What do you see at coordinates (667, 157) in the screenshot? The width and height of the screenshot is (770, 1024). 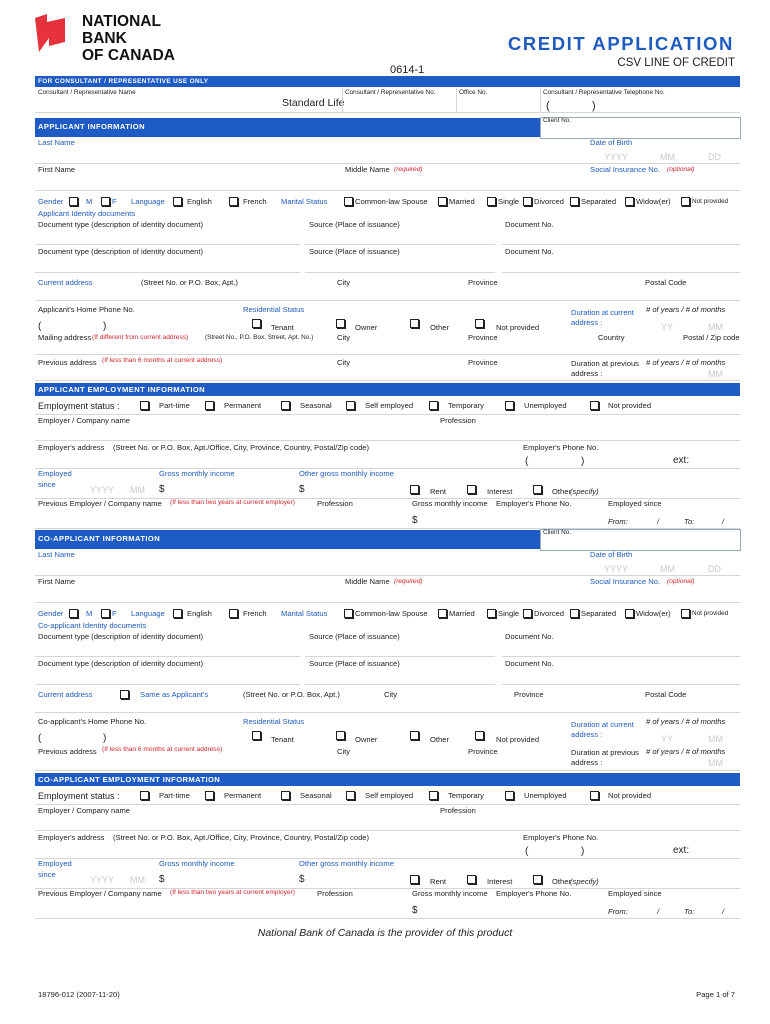 I see `dob-month: MM` at bounding box center [667, 157].